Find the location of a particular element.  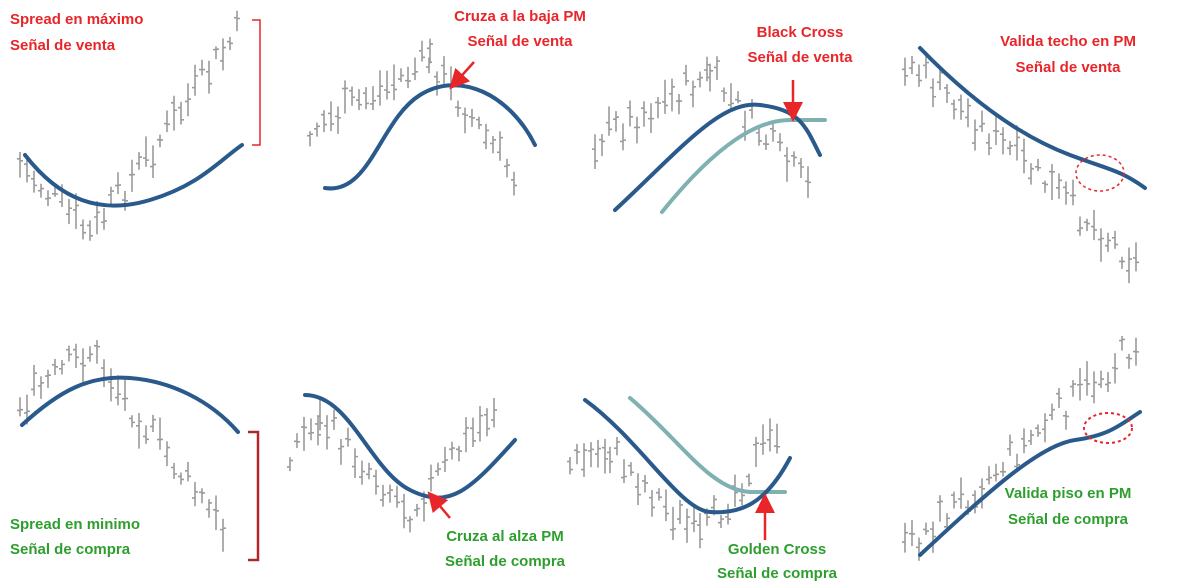

label: Spread en minimo is located at coordinates (75, 524).